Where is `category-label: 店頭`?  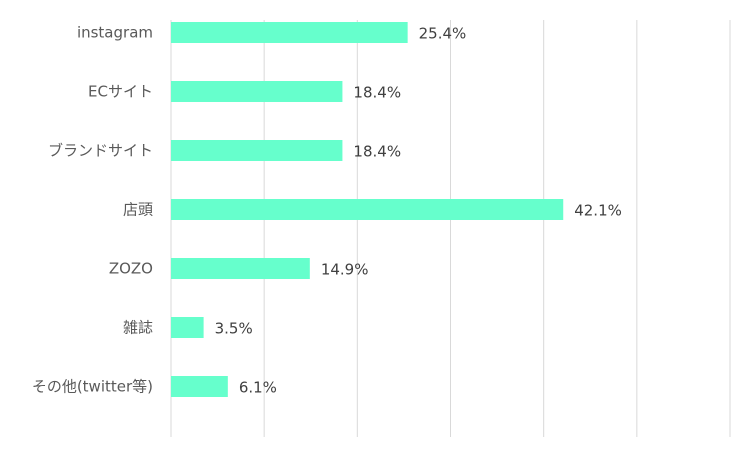 category-label: 店頭 is located at coordinates (138, 210).